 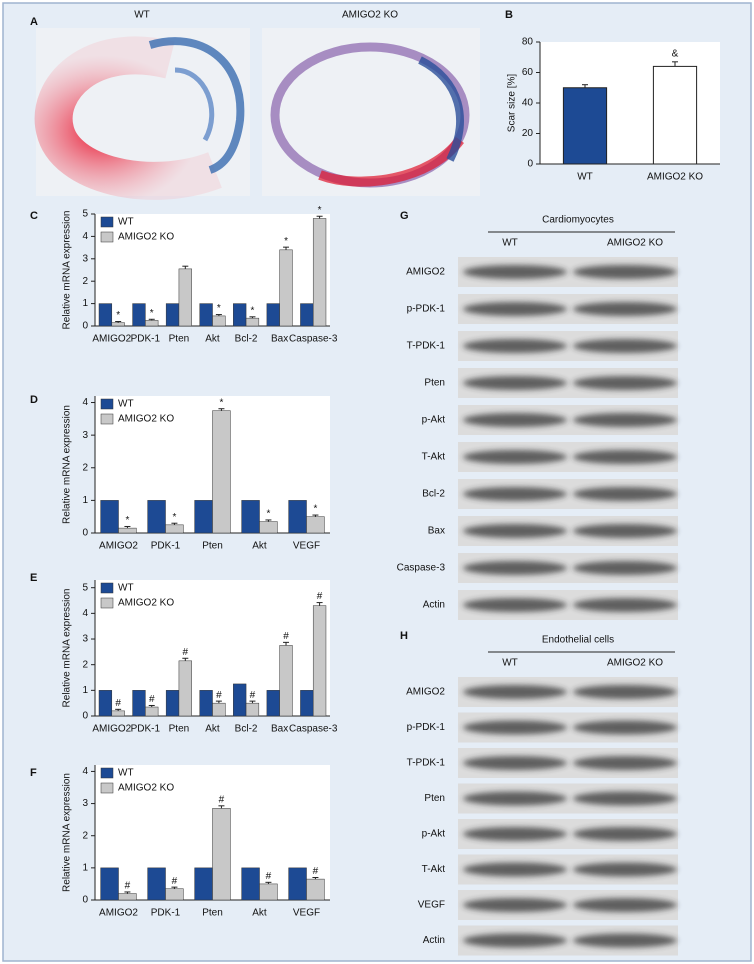 What do you see at coordinates (528, 103) in the screenshot?
I see `y-tick-label: 40` at bounding box center [528, 103].